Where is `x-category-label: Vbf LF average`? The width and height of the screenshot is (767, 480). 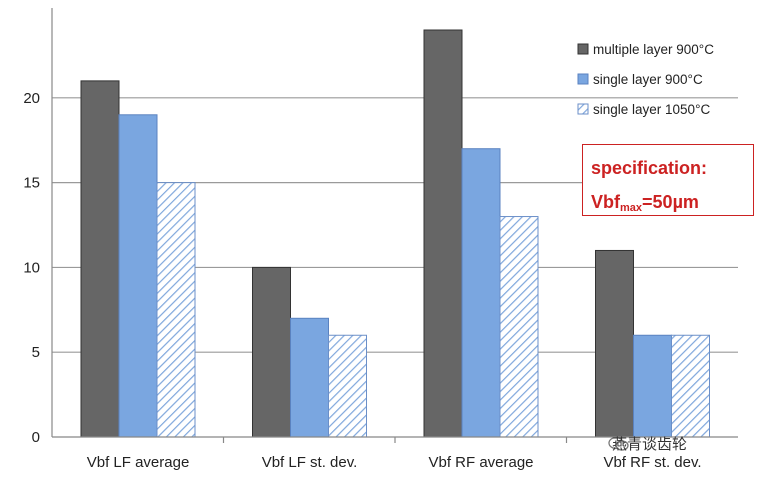
x-category-label: Vbf LF average is located at coordinates (138, 462).